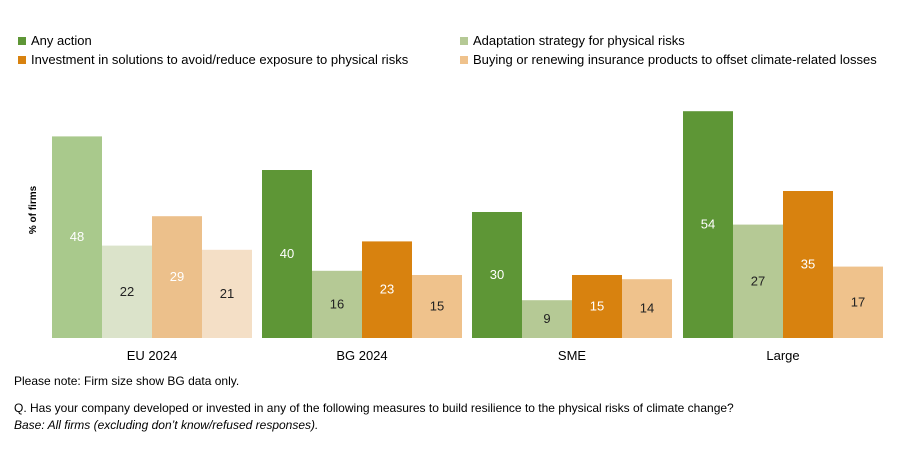 The height and width of the screenshot is (465, 908). I want to click on value-label: 16, so click(337, 303).